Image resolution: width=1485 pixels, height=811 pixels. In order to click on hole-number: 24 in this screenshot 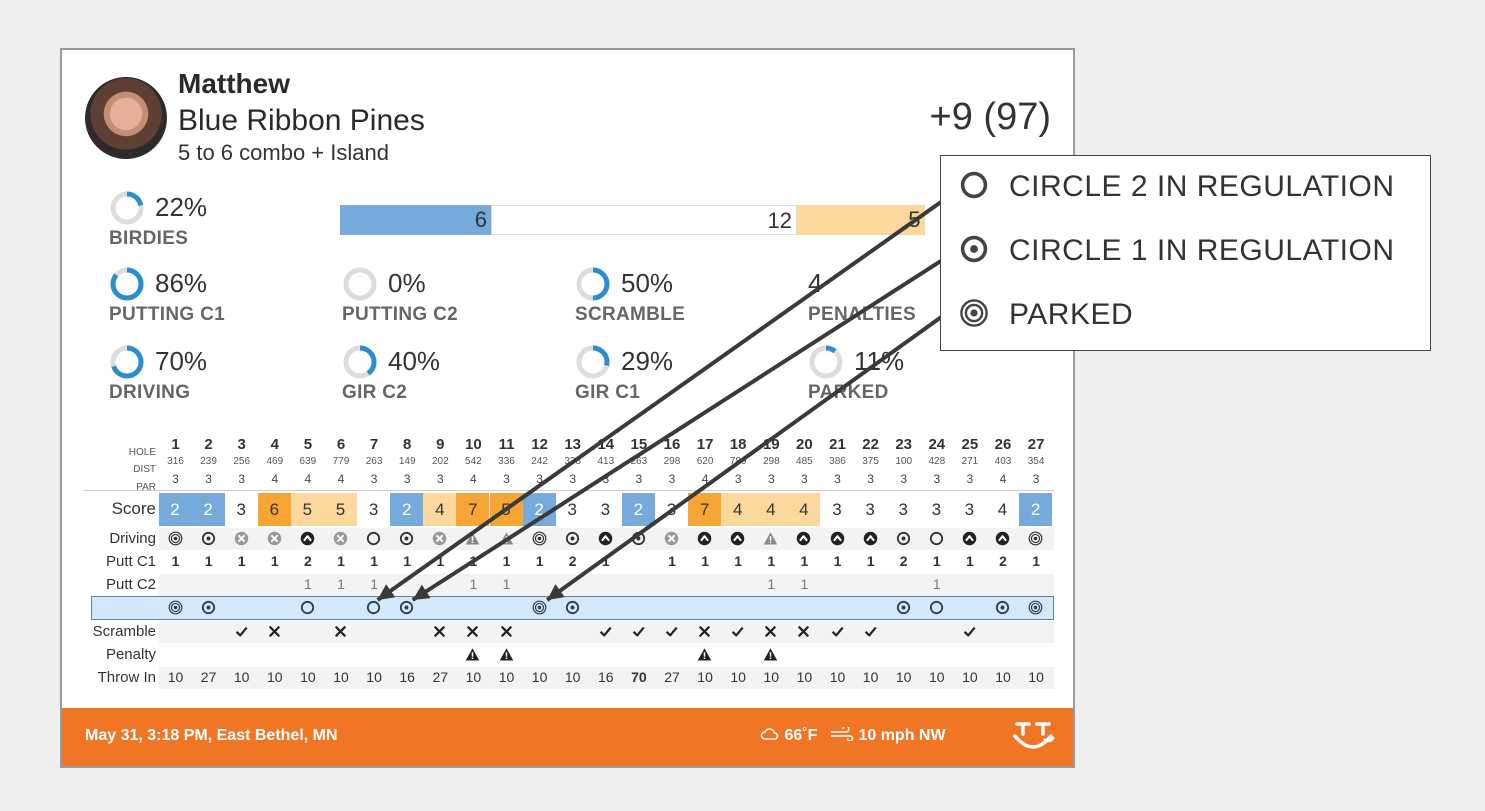, I will do `click(937, 444)`.